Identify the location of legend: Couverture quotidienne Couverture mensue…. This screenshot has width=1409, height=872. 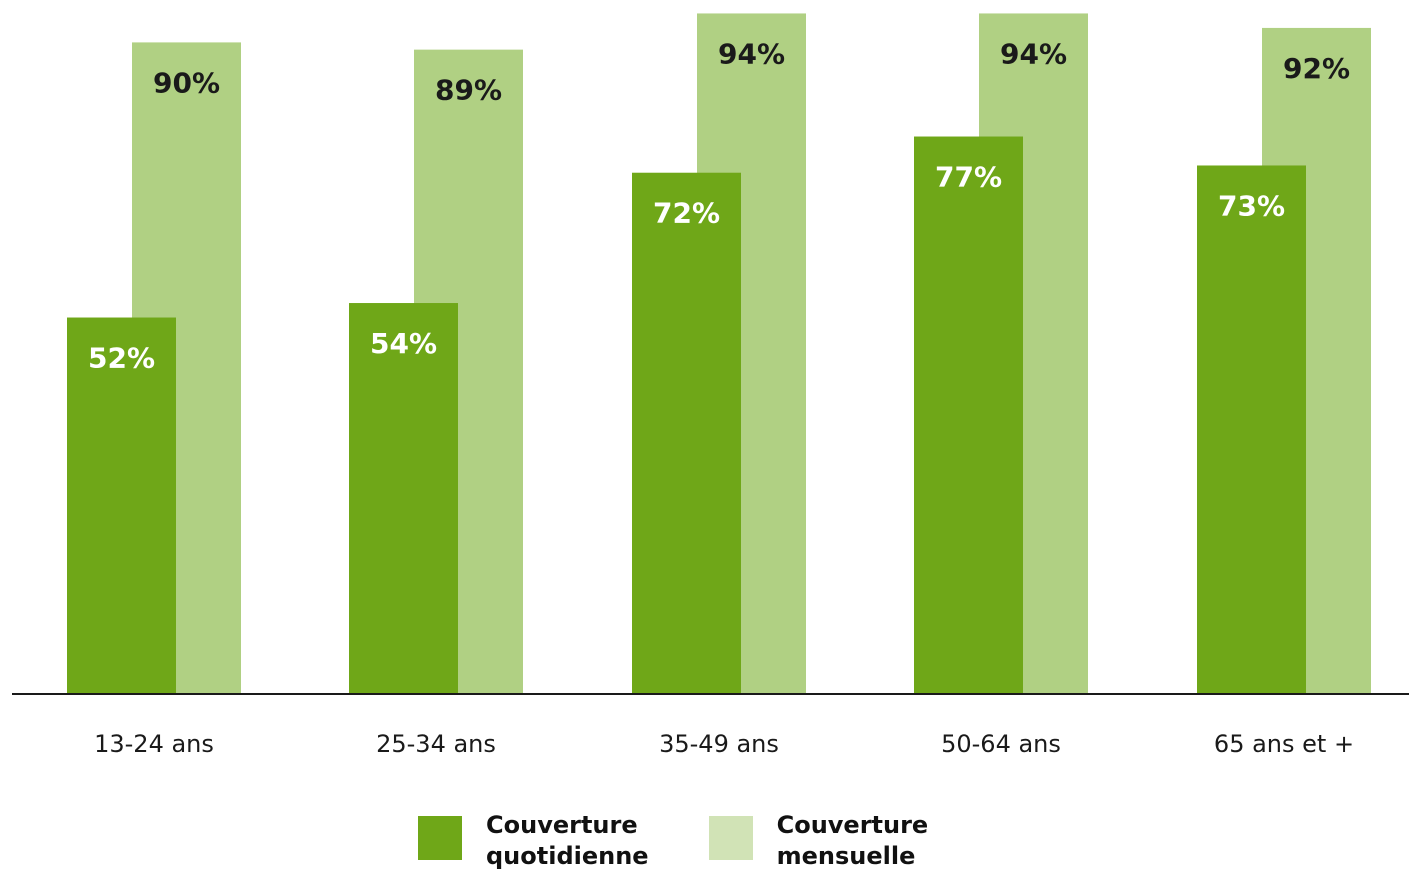
(673, 841).